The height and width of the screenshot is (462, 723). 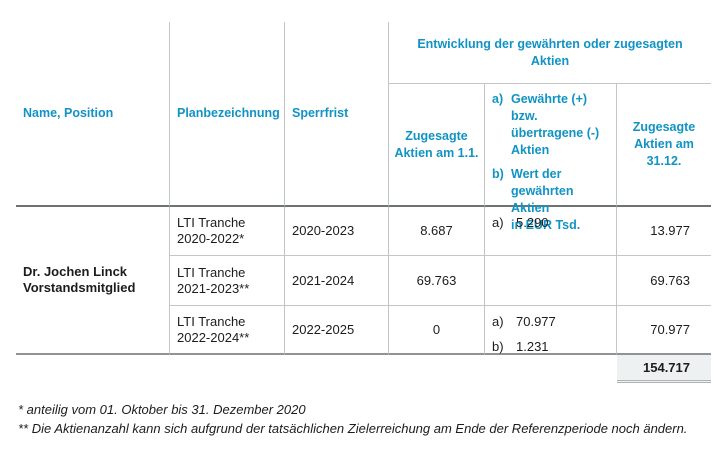 I want to click on header-planbezeichnung-label: Planbezeichnung, so click(x=228, y=113).